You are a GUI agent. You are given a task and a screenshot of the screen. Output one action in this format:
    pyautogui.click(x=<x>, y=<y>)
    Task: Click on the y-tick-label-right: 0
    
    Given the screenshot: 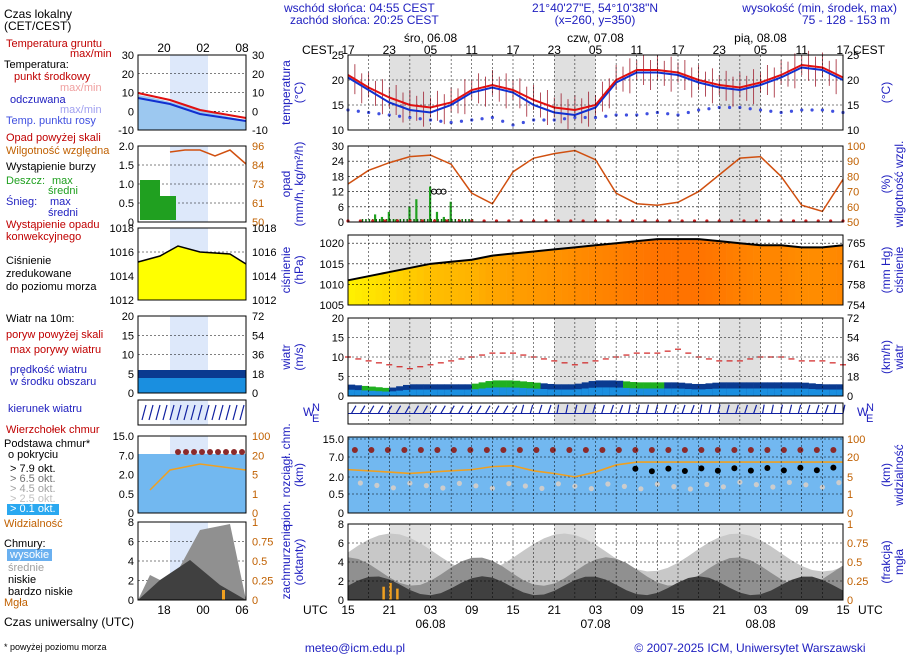 What is the action you would take?
    pyautogui.click(x=850, y=601)
    